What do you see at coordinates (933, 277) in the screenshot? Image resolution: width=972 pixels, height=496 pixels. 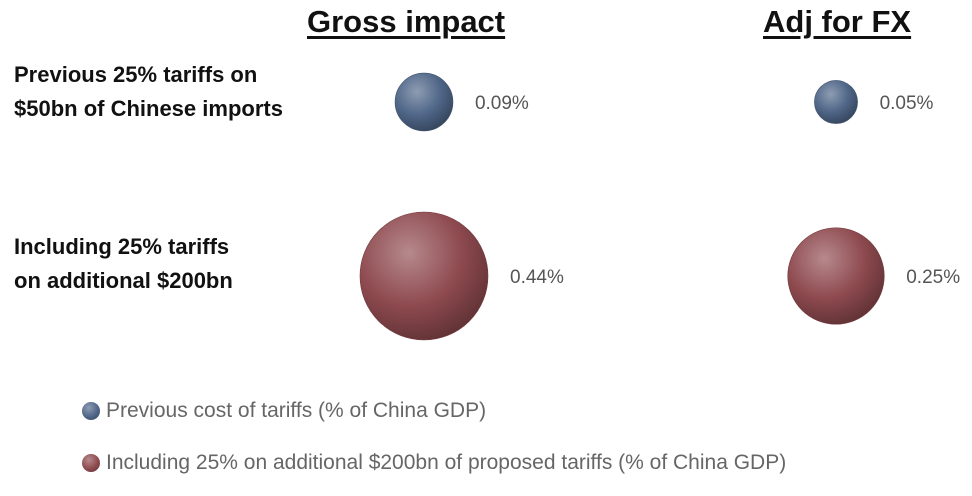 I see `data-label-series-1-col-1: 0.25%` at bounding box center [933, 277].